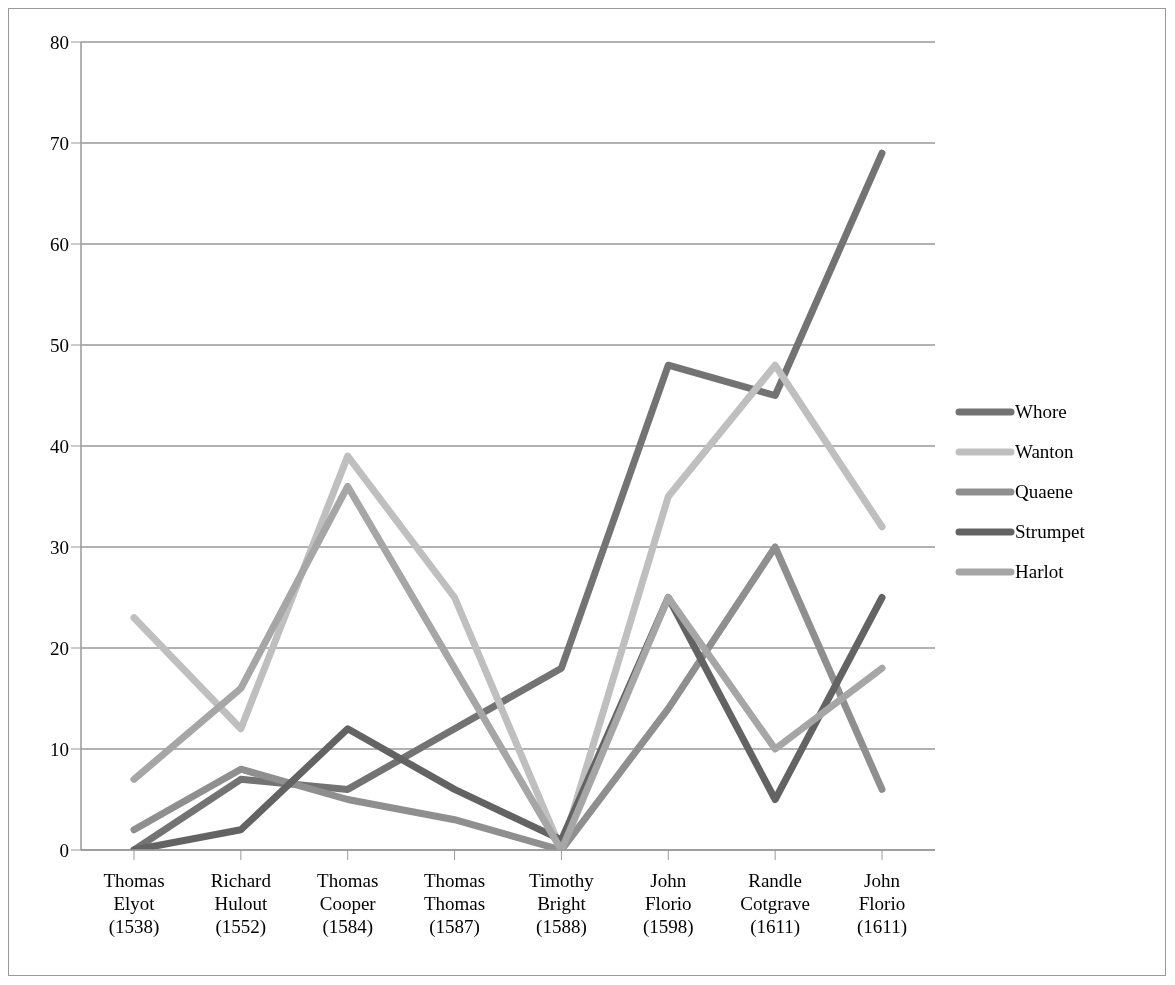 The height and width of the screenshot is (985, 1175). I want to click on y-tick-label: 70, so click(59, 143).